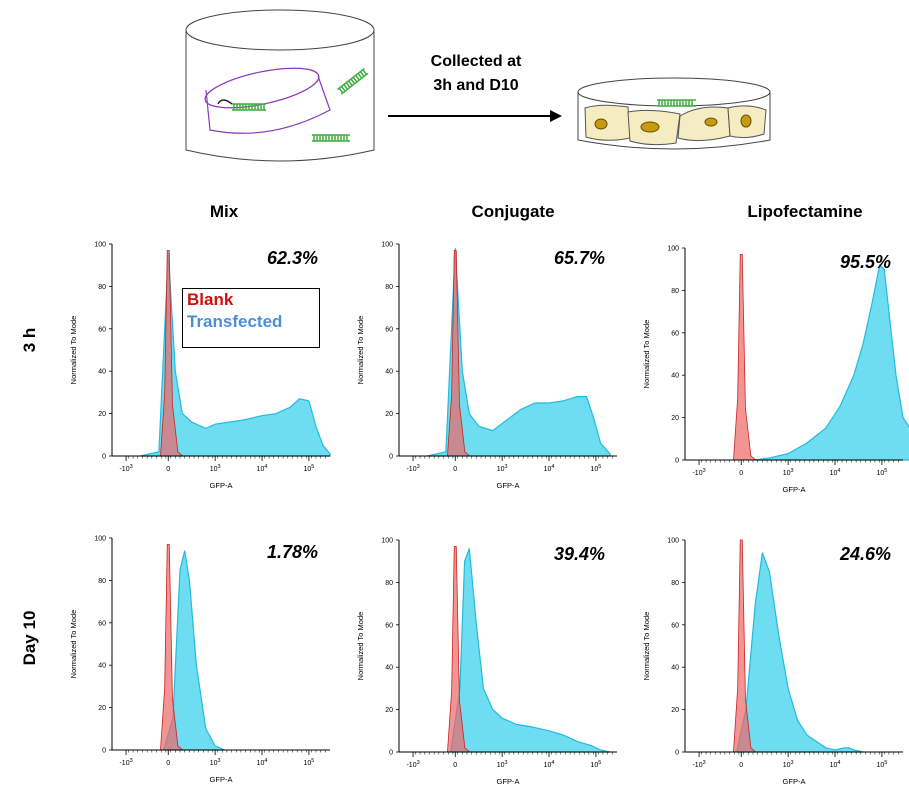 The width and height of the screenshot is (909, 804). I want to click on legend: Blank Transfected, so click(251, 318).